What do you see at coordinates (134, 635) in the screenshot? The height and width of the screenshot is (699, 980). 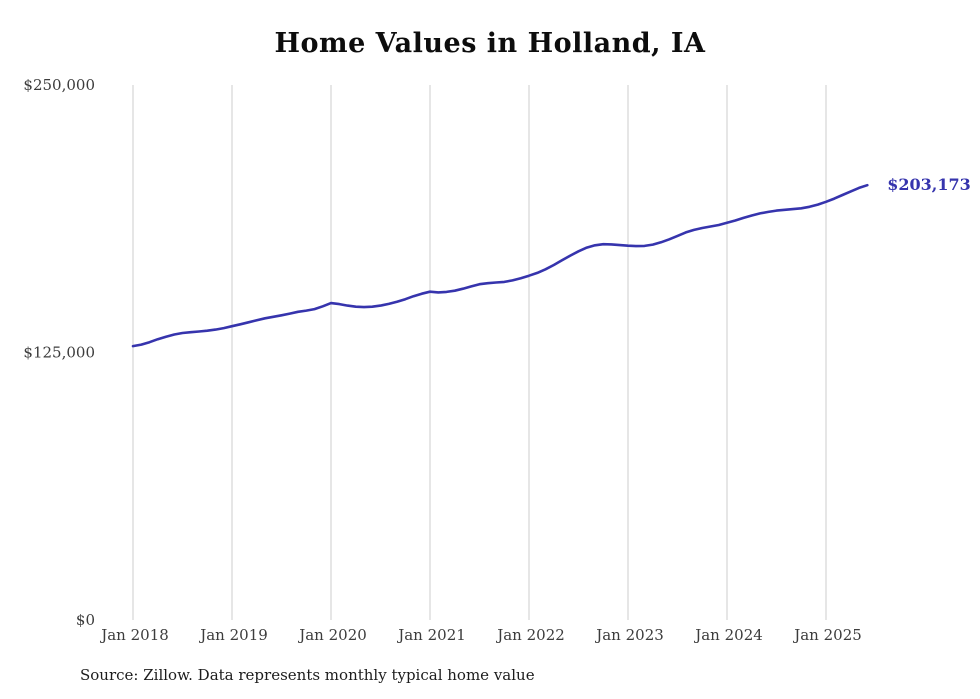 I see `x-axis-tick-label: Jan 2018` at bounding box center [134, 635].